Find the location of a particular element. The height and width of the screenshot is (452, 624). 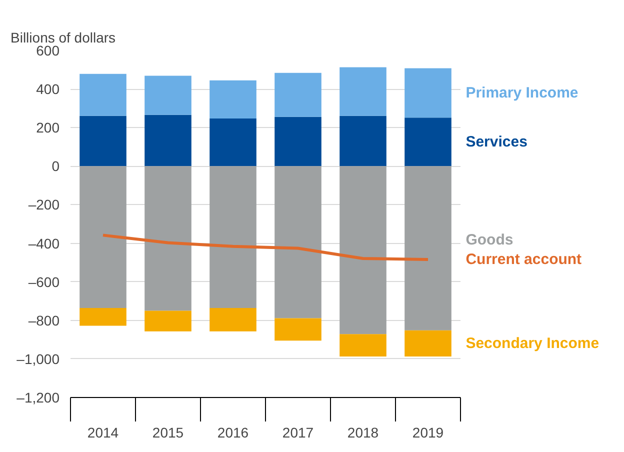

series-label: Primary Income is located at coordinates (522, 93).